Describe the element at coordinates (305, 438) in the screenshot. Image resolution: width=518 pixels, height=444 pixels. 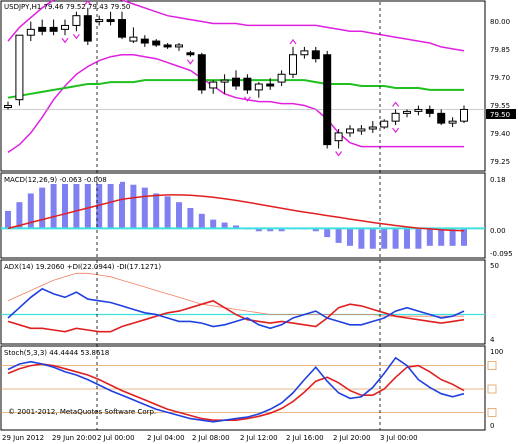
I see `x-label-7: 2 Jul 16:00` at that location.